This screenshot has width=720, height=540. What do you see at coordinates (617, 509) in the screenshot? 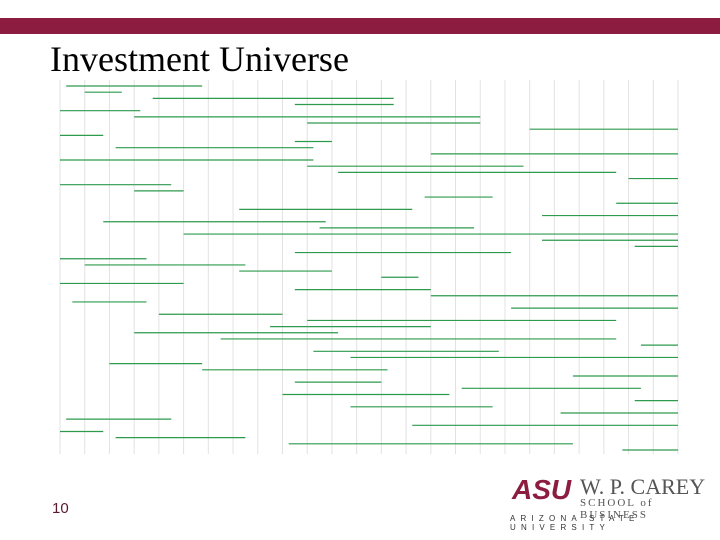
I see `logo-school: SCHOOL of BUSINESS` at bounding box center [617, 509].